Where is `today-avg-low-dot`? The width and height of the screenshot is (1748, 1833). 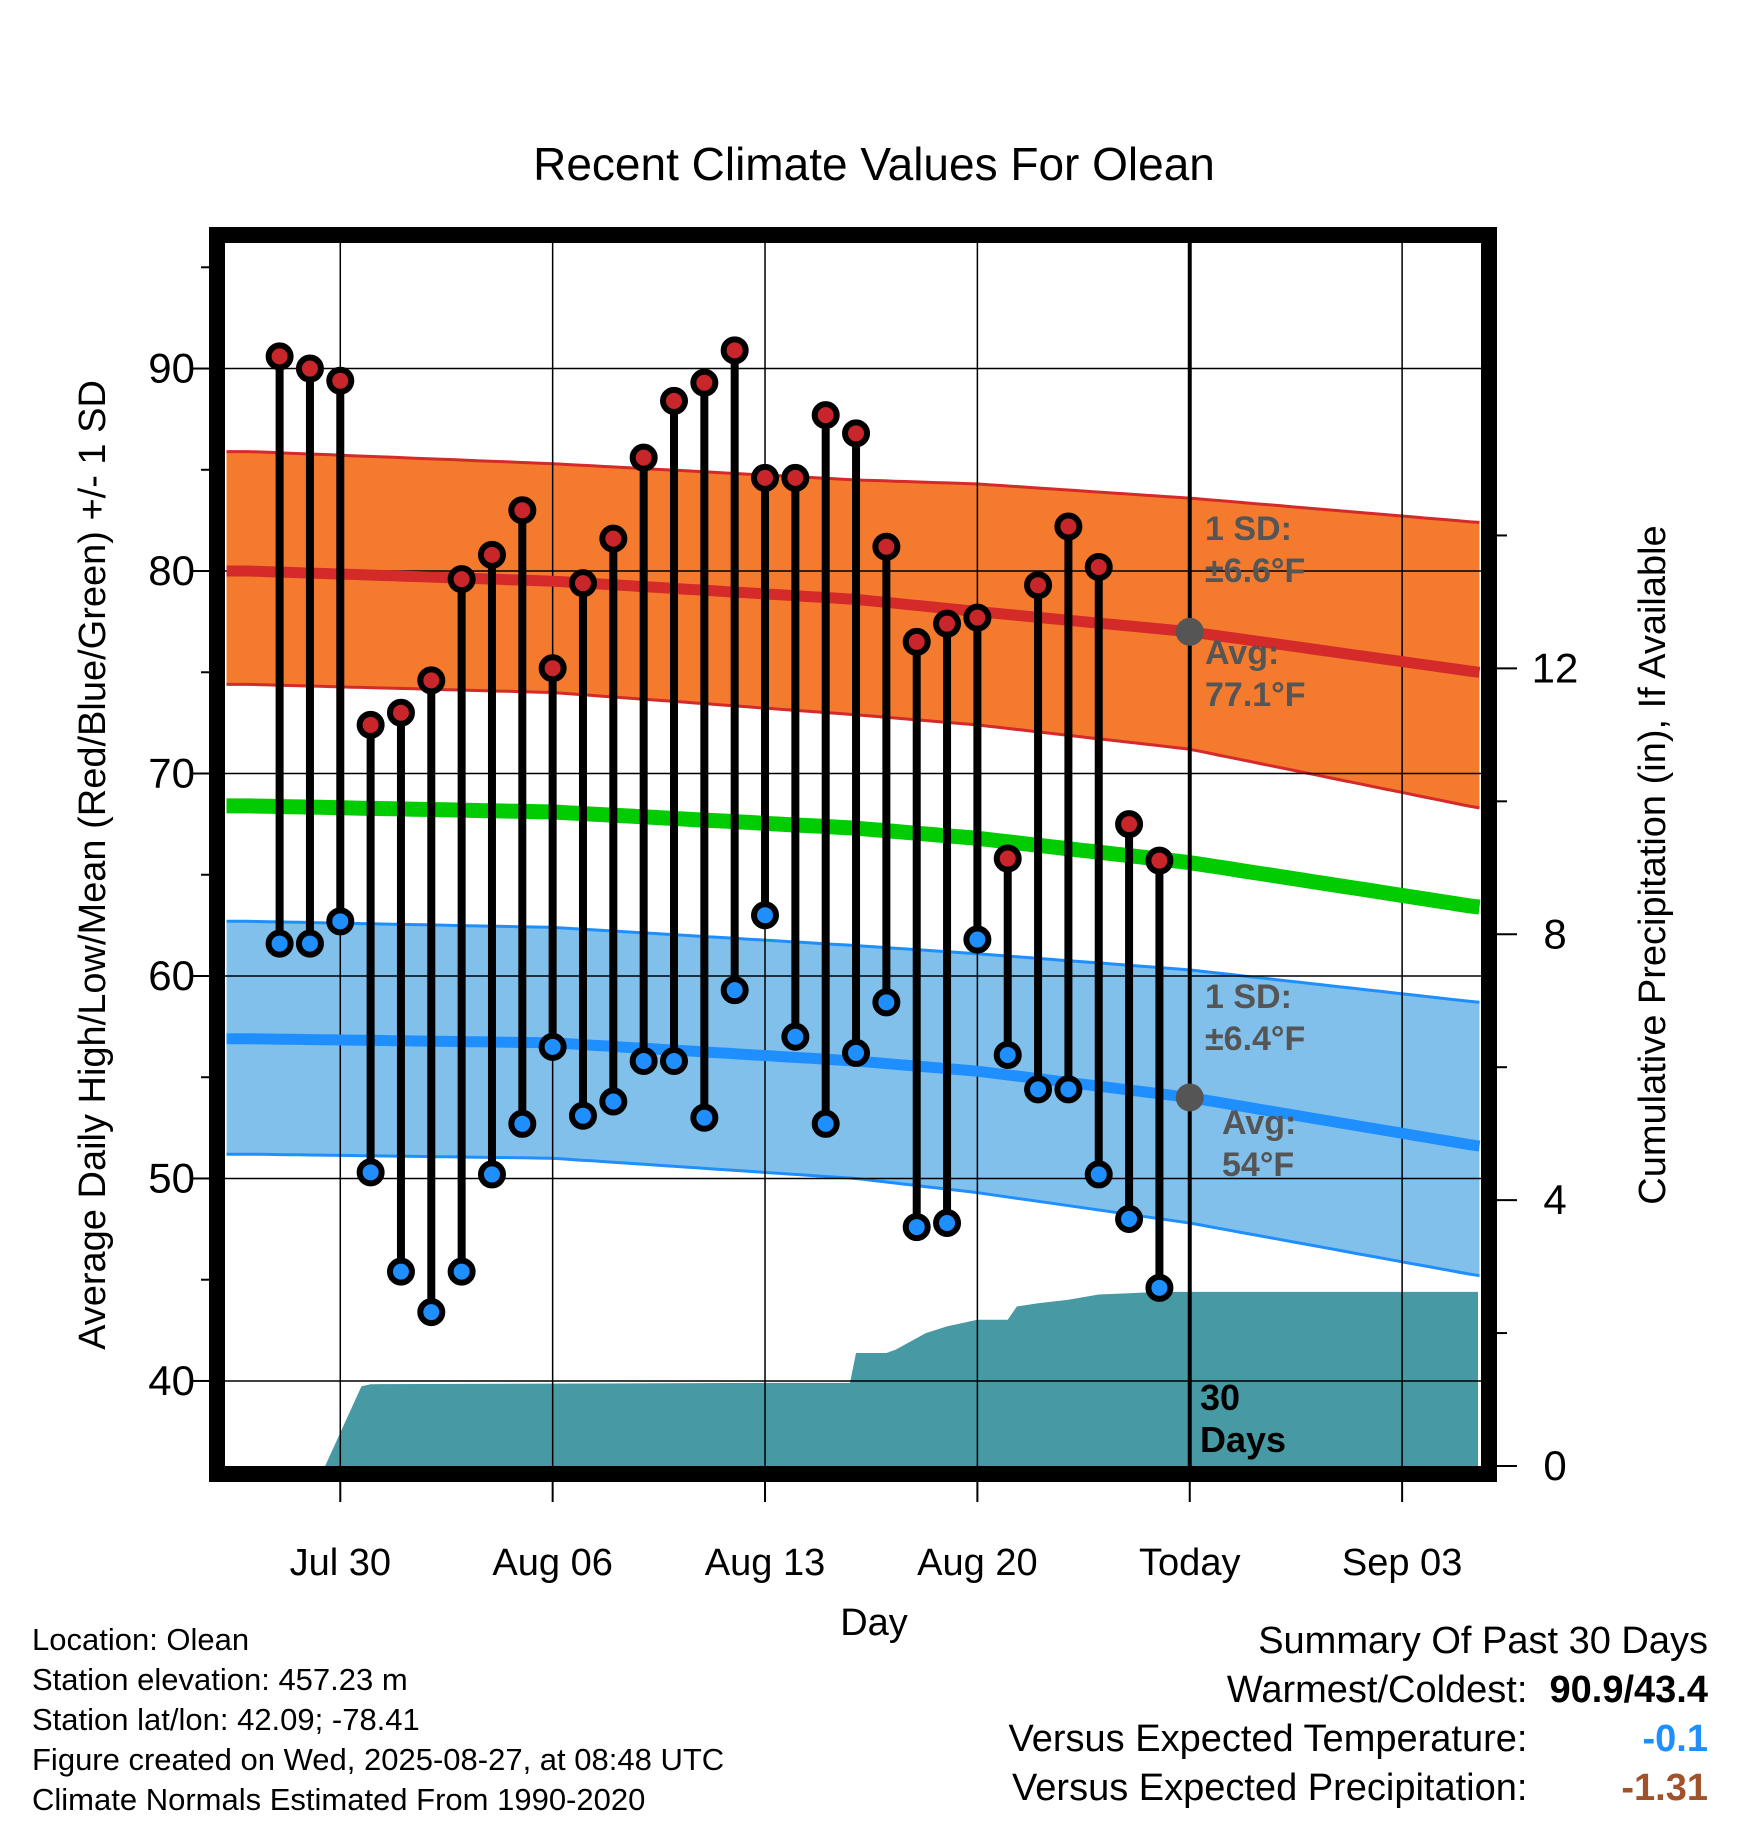 today-avg-low-dot is located at coordinates (1189, 1097).